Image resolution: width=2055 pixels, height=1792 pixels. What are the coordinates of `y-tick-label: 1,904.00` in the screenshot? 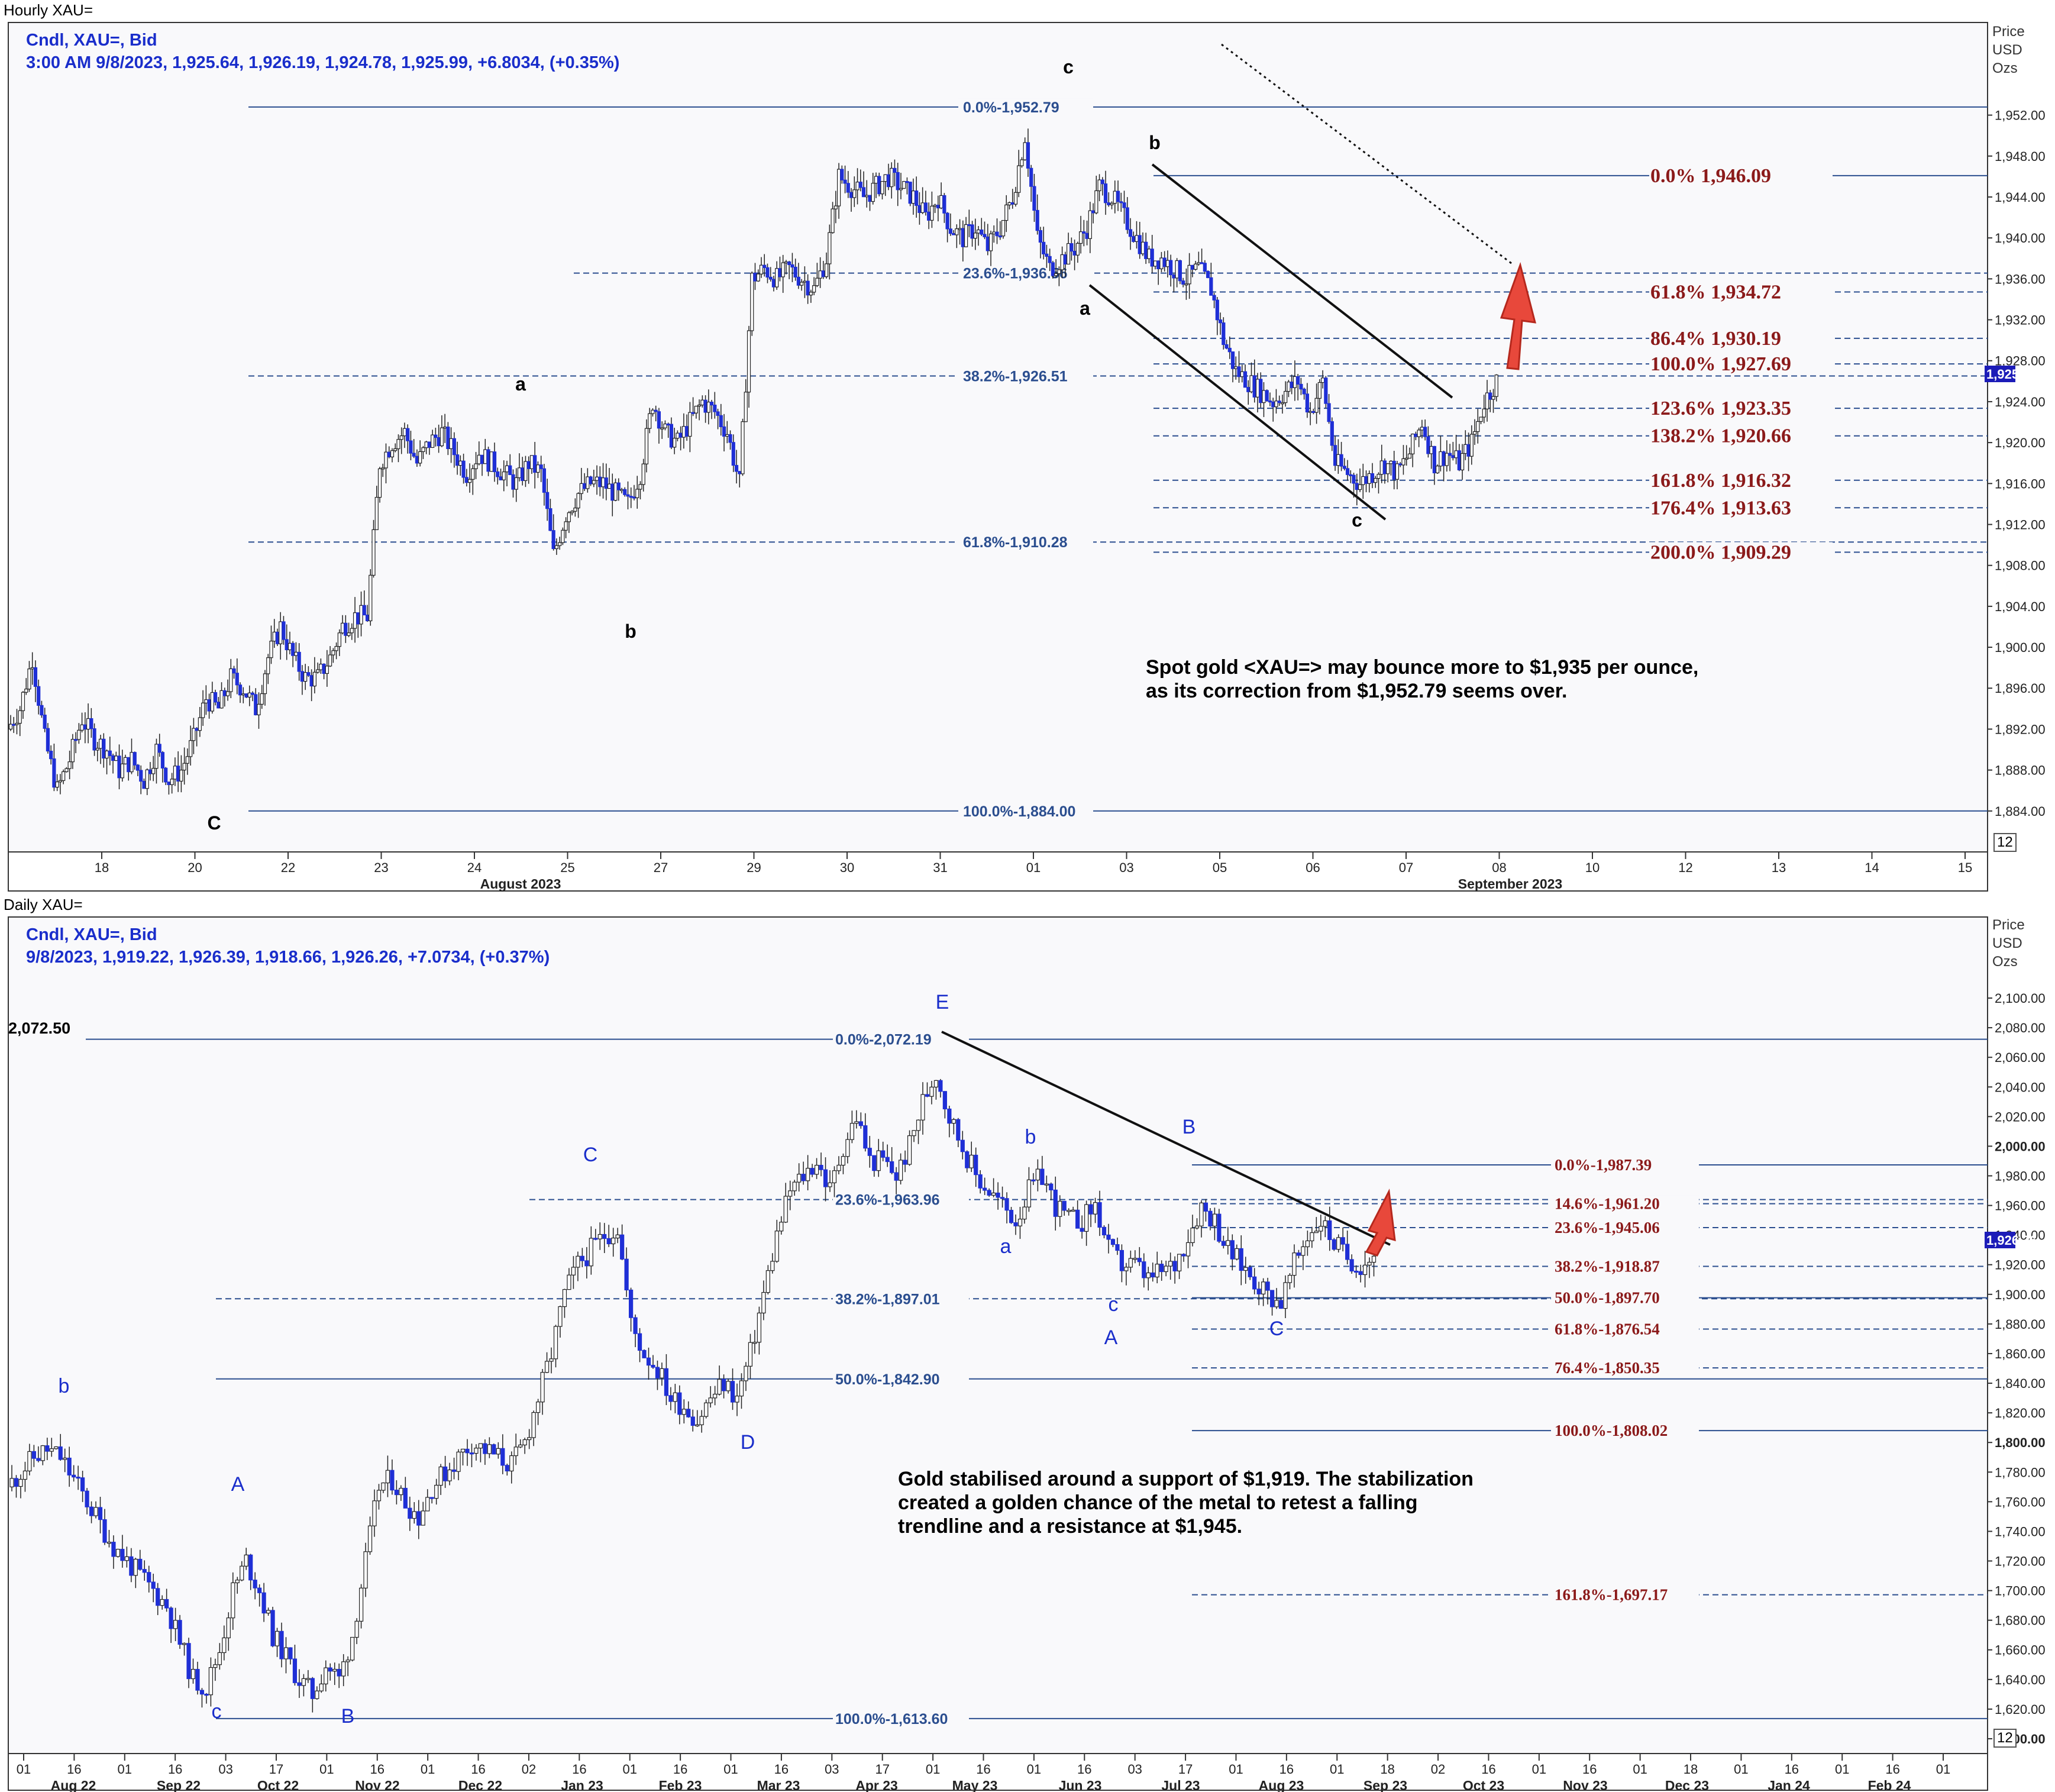 It's located at (2021, 606).